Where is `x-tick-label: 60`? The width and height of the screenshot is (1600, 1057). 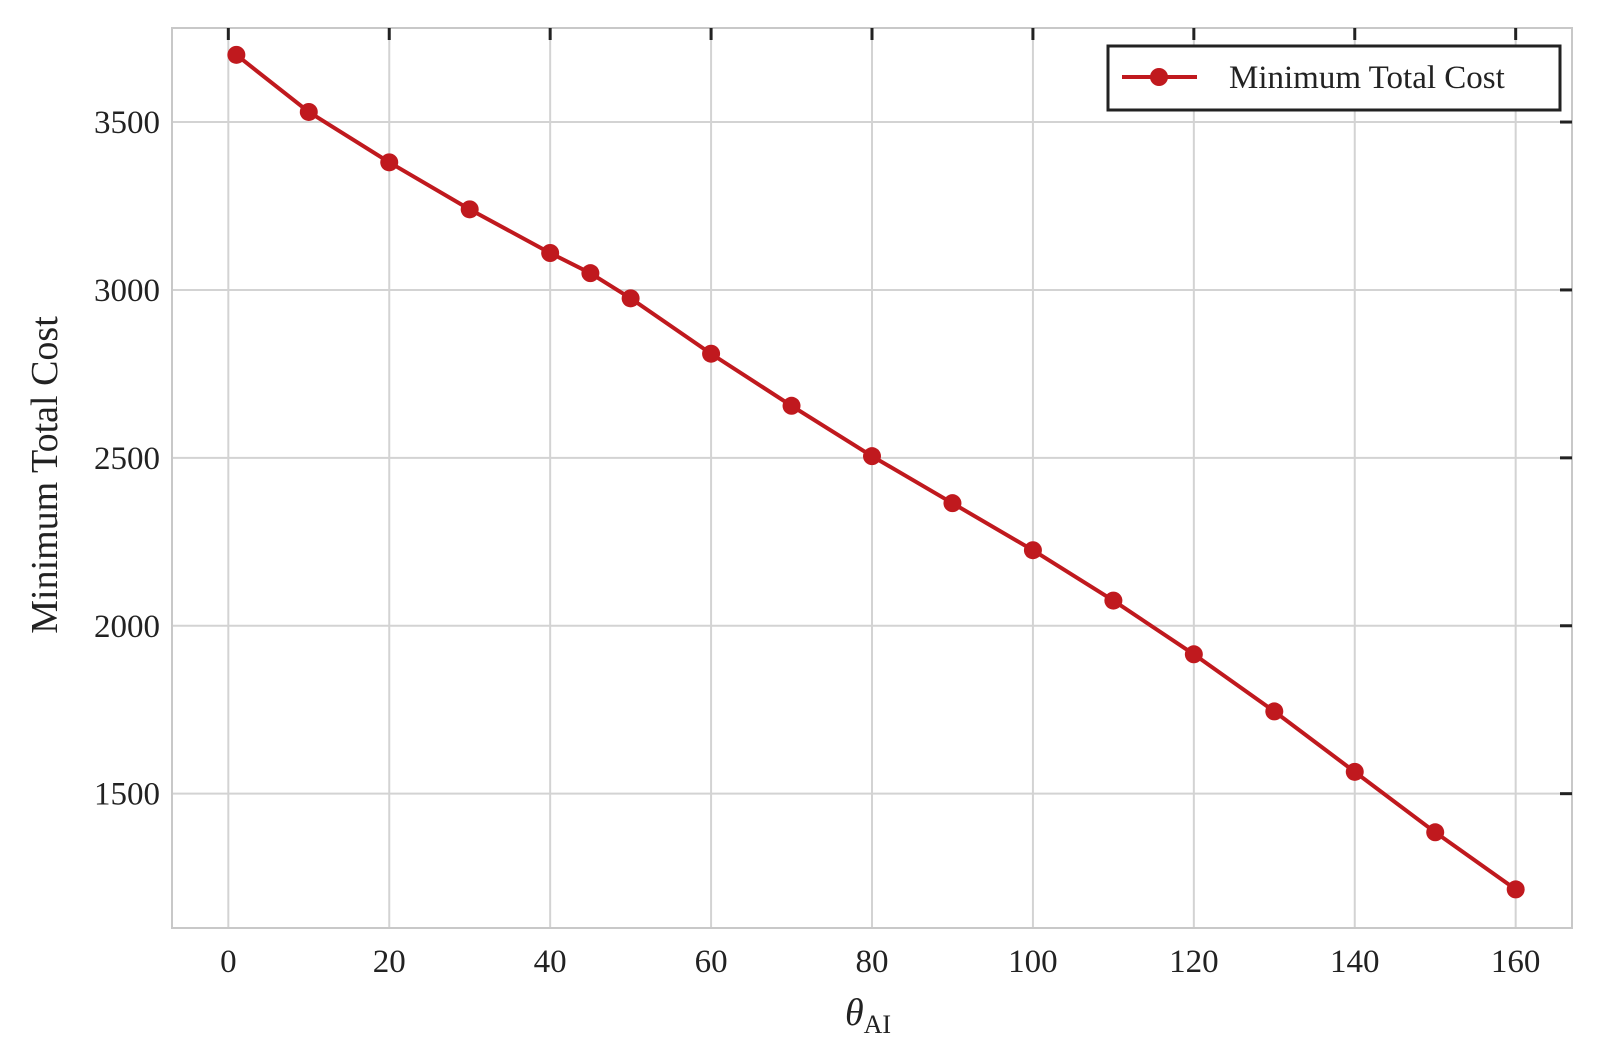 x-tick-label: 60 is located at coordinates (711, 962).